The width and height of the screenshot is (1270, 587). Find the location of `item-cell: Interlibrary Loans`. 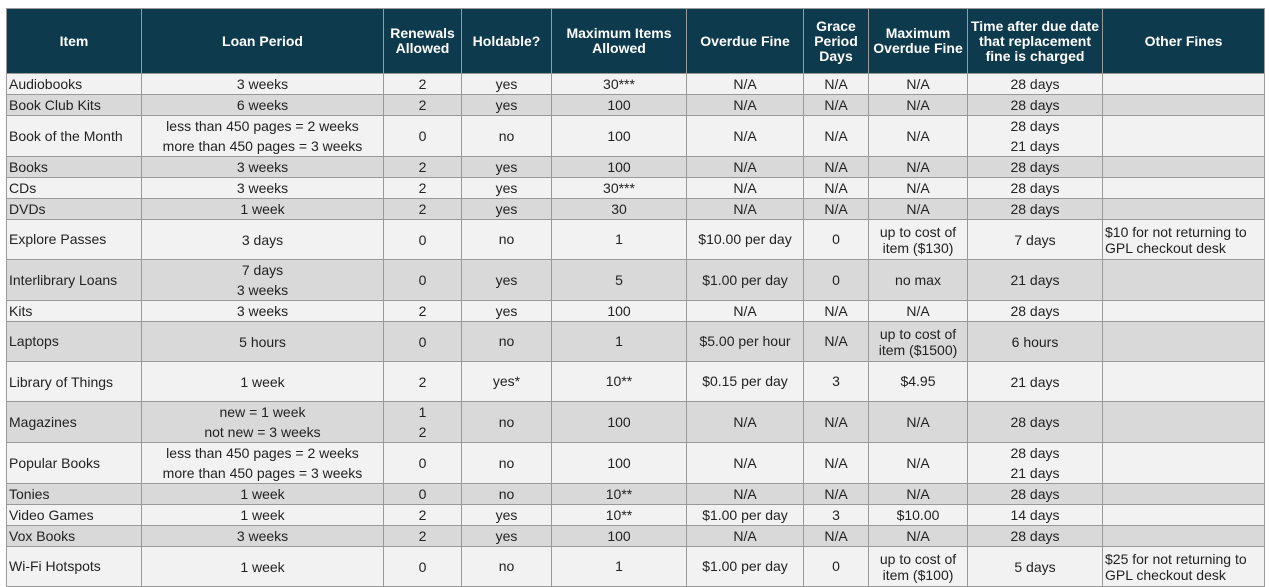

item-cell: Interlibrary Loans is located at coordinates (74, 280).